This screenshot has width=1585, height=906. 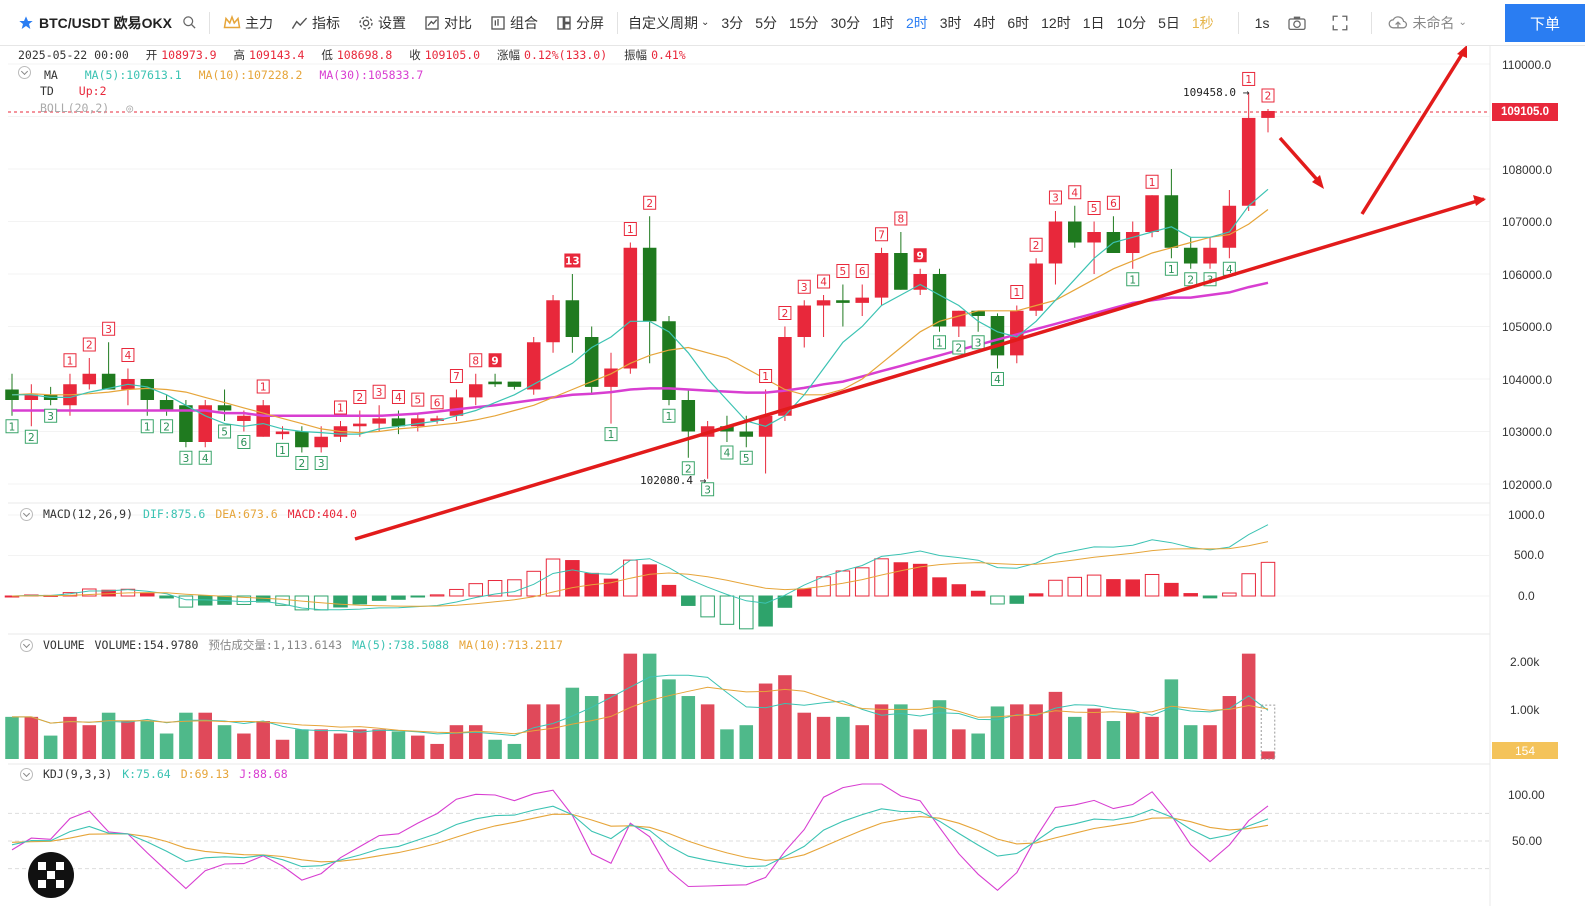 What do you see at coordinates (916, 22) in the screenshot?
I see `period-2h: 2时` at bounding box center [916, 22].